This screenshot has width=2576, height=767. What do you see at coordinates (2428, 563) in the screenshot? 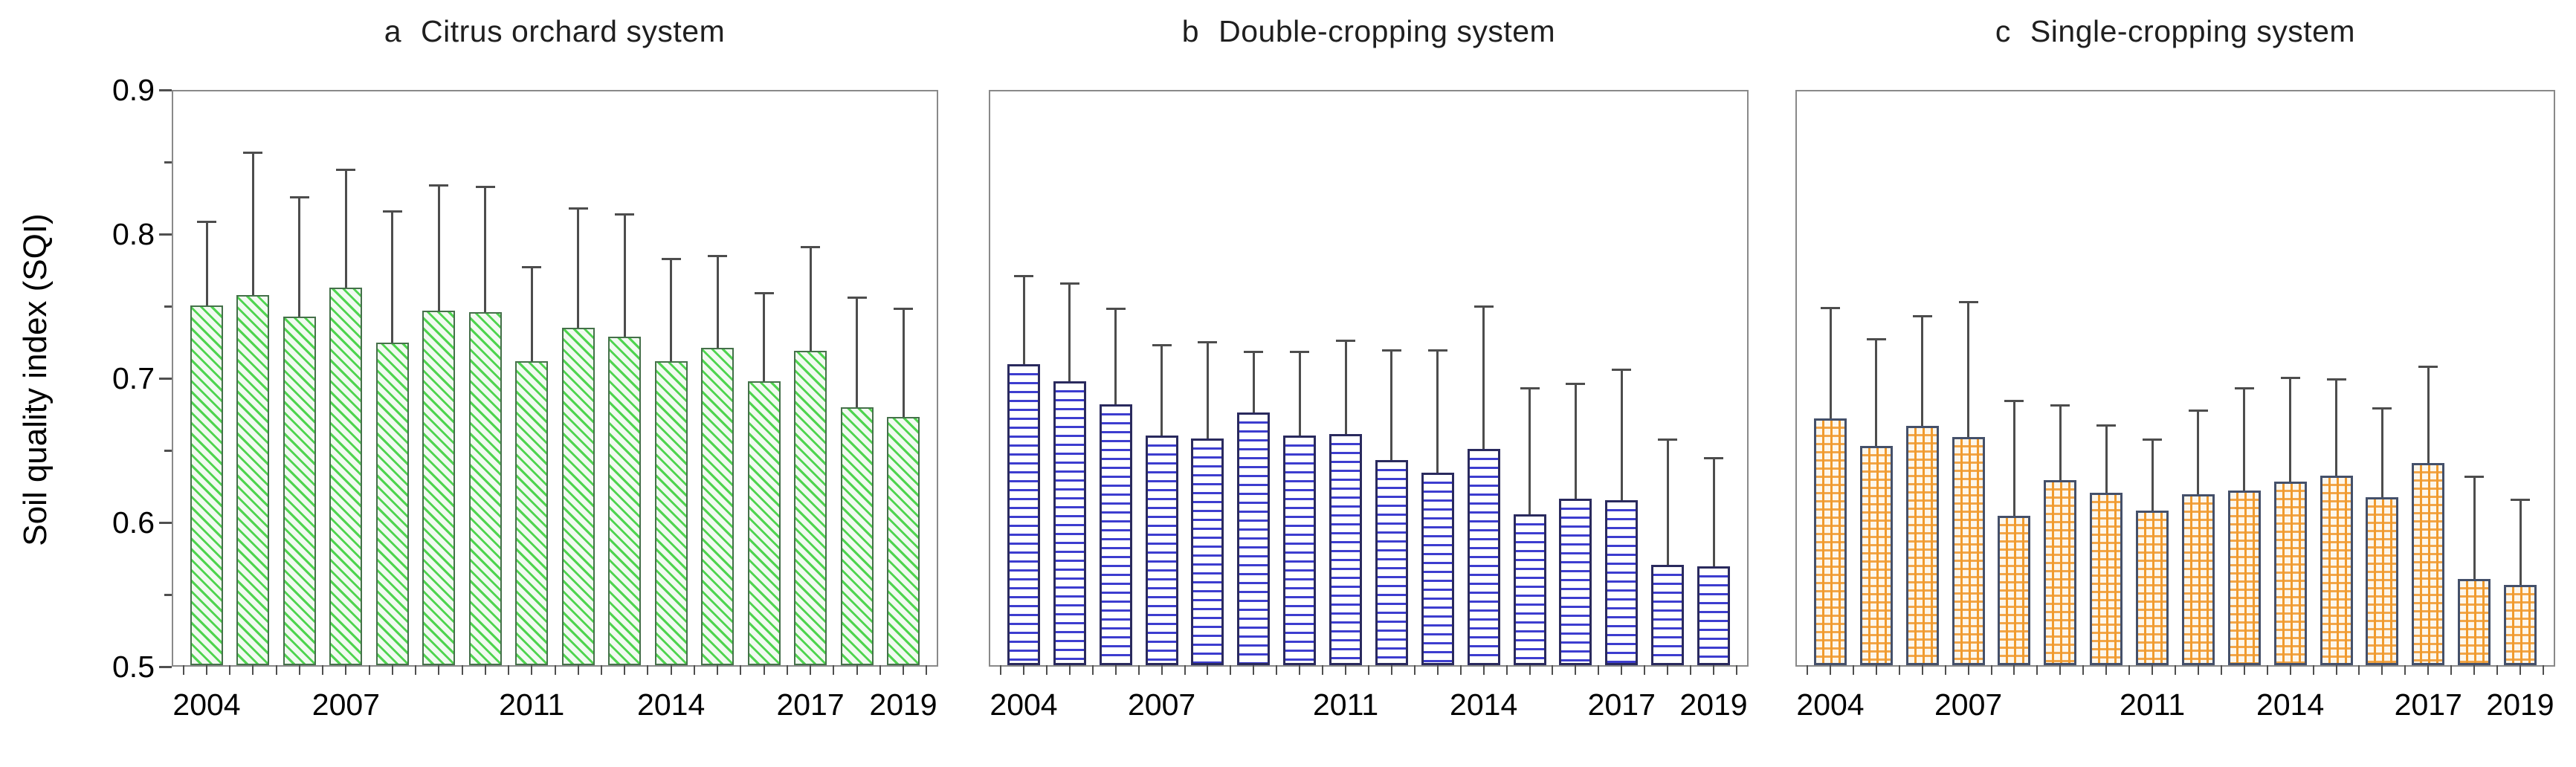
I see `bar-c-2017` at bounding box center [2428, 563].